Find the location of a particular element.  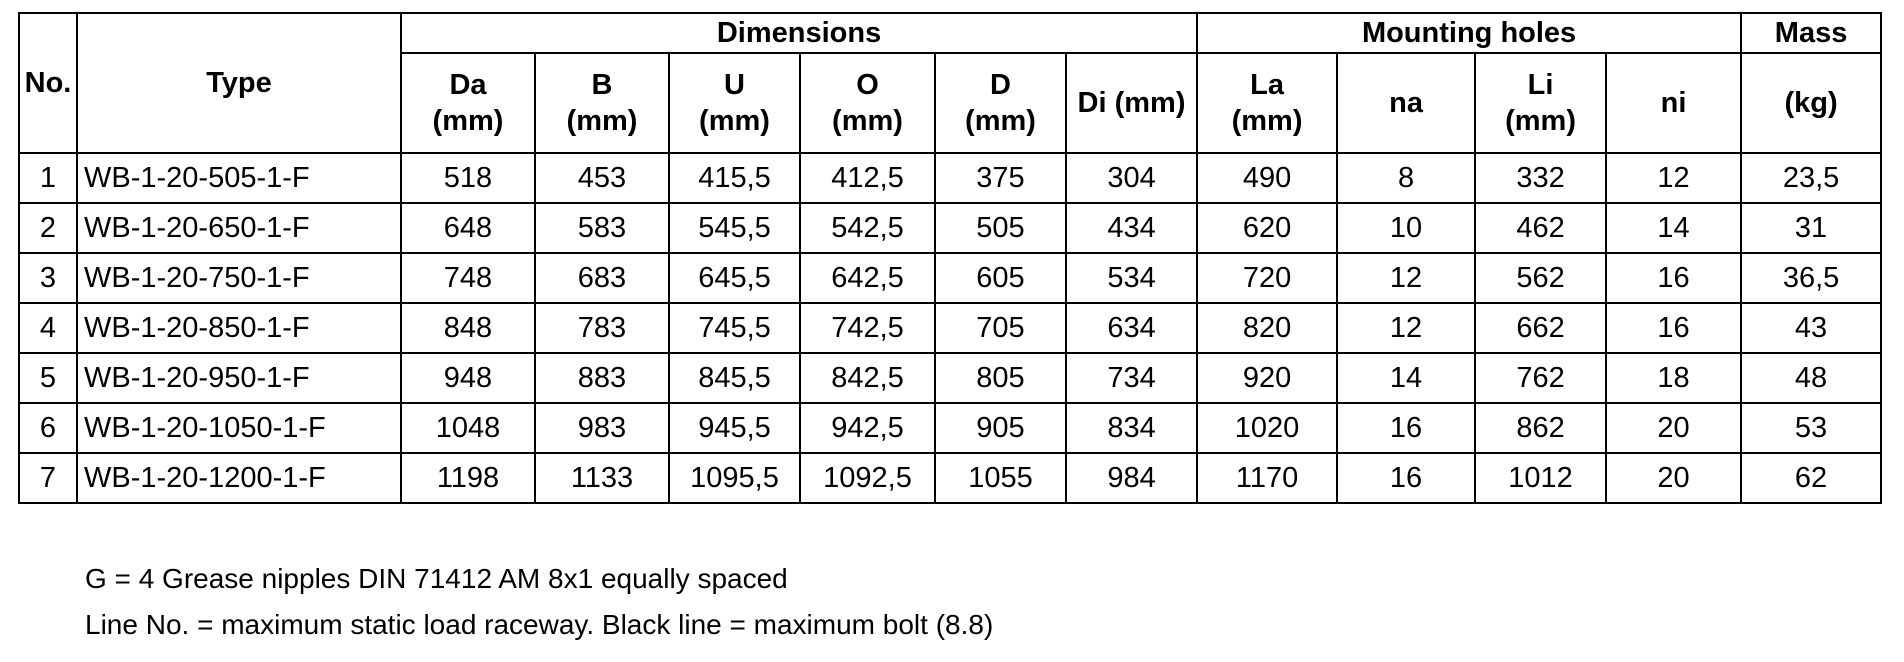

table-cell-da: 748 is located at coordinates (468, 278).